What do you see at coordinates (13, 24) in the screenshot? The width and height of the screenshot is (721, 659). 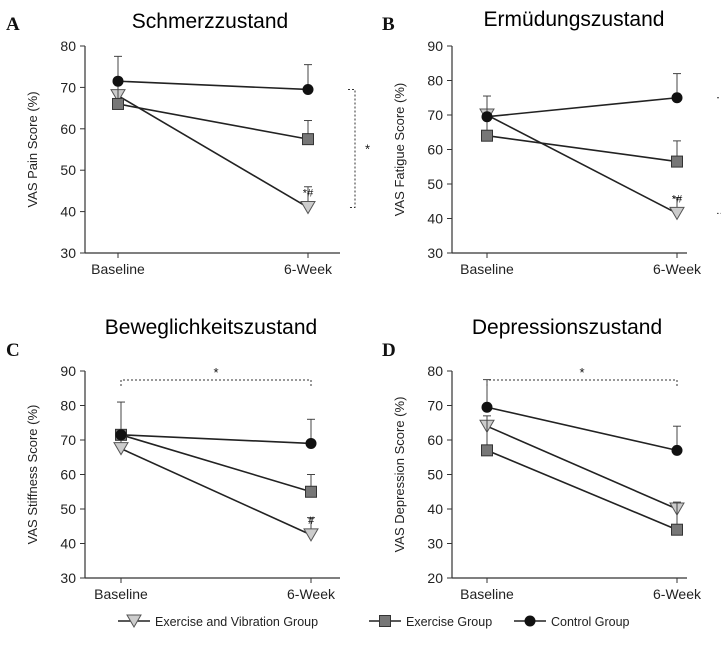 I see `panel-letter: A` at bounding box center [13, 24].